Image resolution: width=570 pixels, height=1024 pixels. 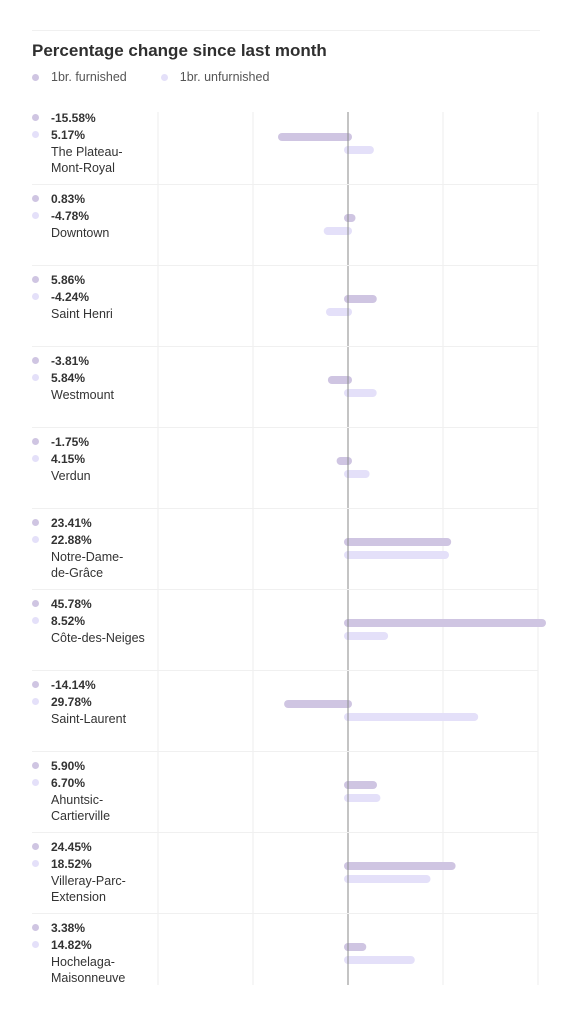 What do you see at coordinates (83, 962) in the screenshot?
I see `region-label-line: Hochelaga-` at bounding box center [83, 962].